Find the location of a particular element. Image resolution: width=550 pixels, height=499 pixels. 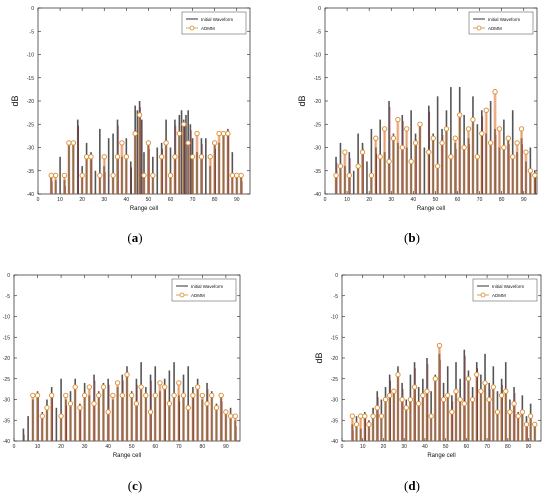

x-tick-label: 0 is located at coordinates (38, 200).